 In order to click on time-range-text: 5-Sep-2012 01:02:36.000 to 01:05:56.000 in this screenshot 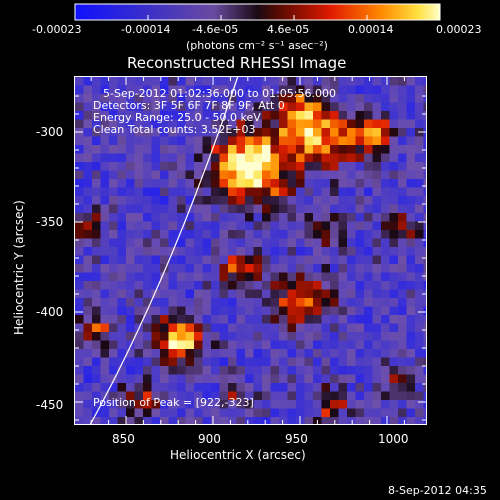, I will do `click(219, 93)`.